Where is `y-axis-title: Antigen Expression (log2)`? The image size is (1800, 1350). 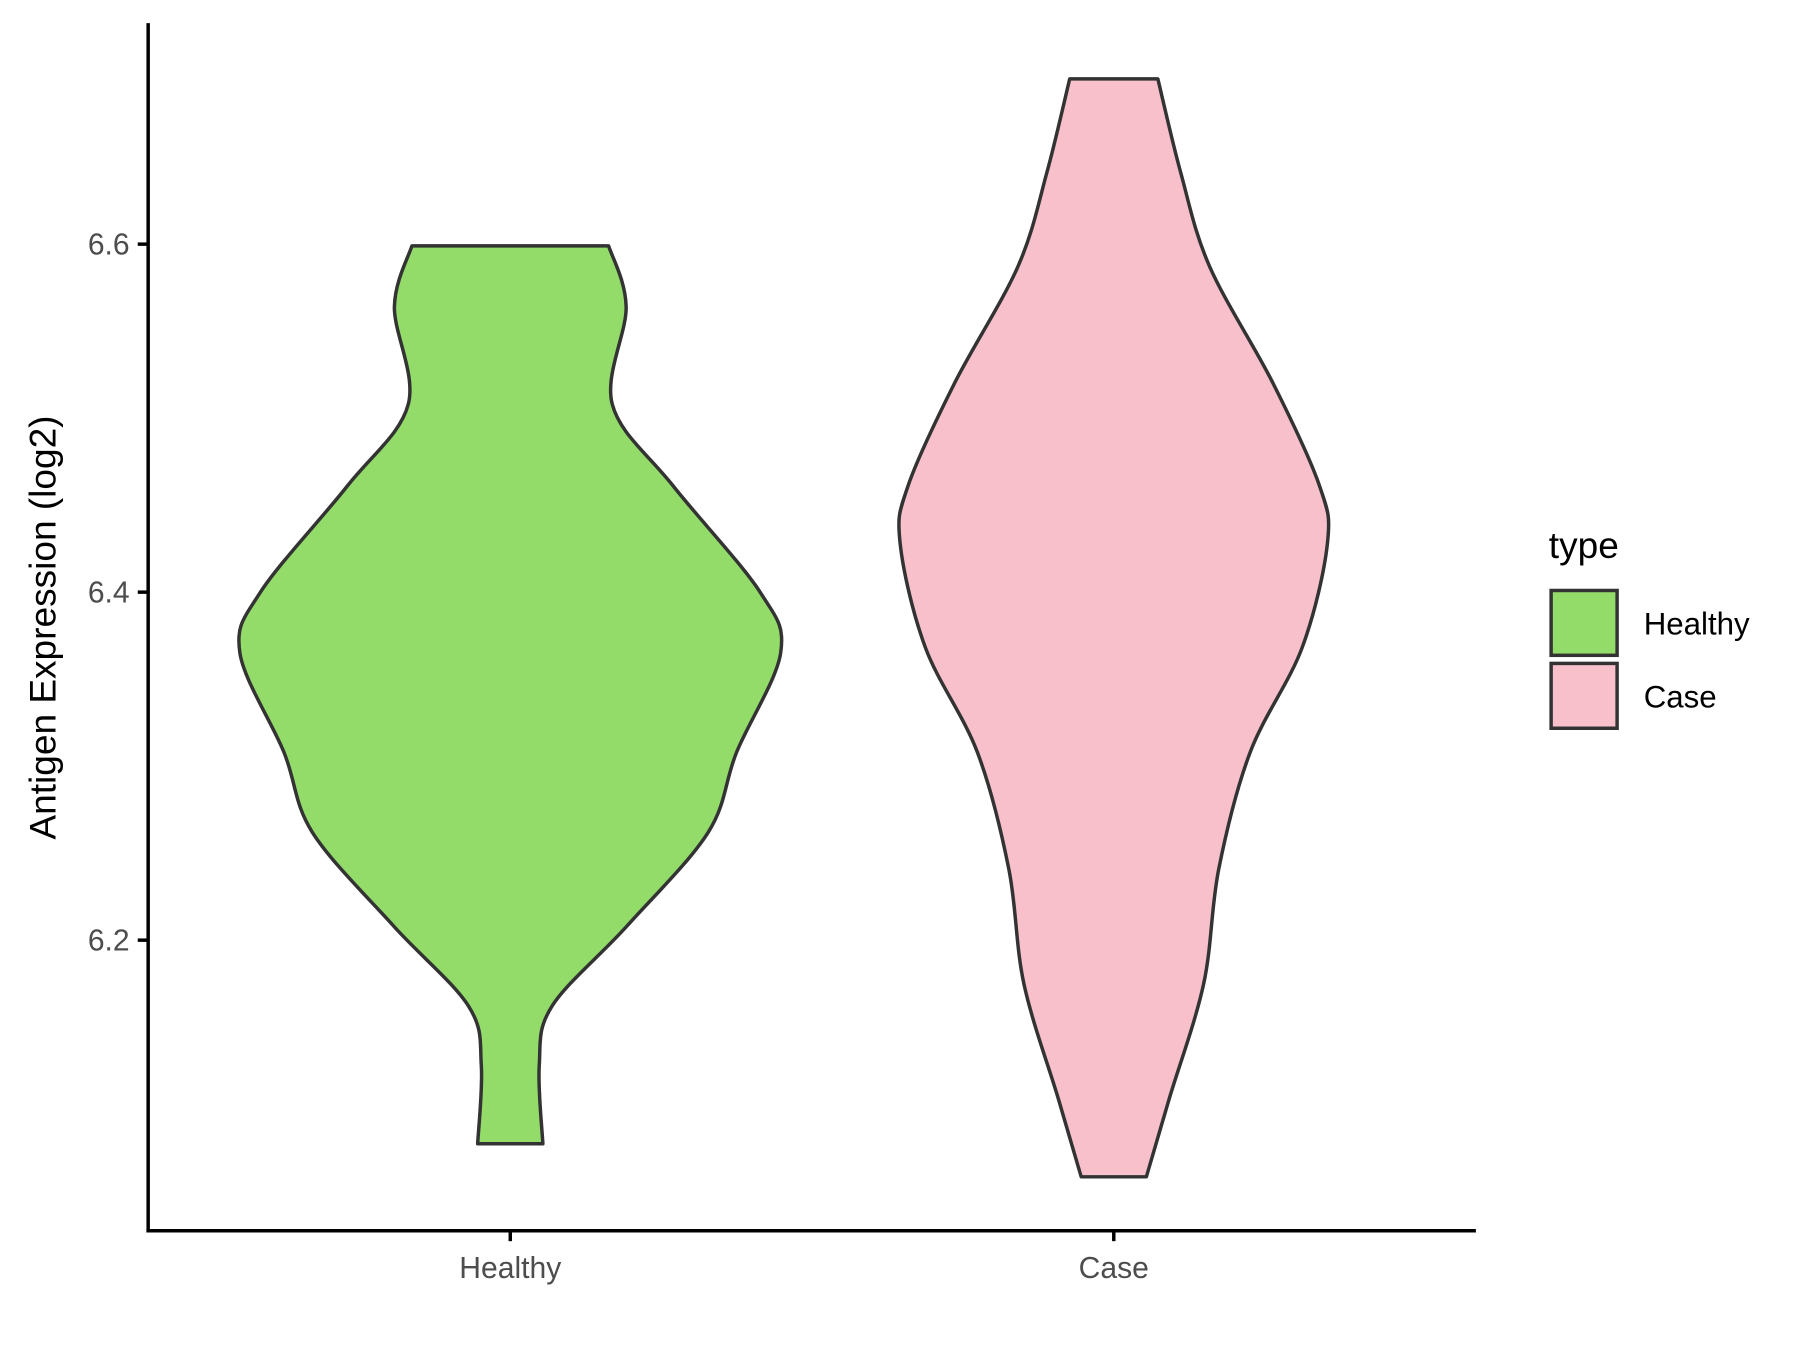
y-axis-title: Antigen Expression (log2) is located at coordinates (43, 627).